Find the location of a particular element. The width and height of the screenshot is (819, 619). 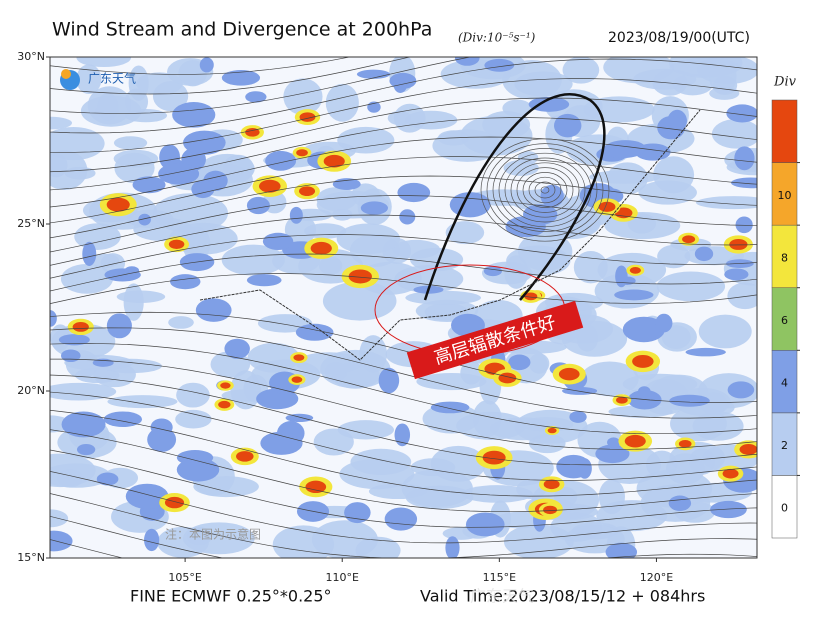

lon-label: 105°E is located at coordinates (184, 577).